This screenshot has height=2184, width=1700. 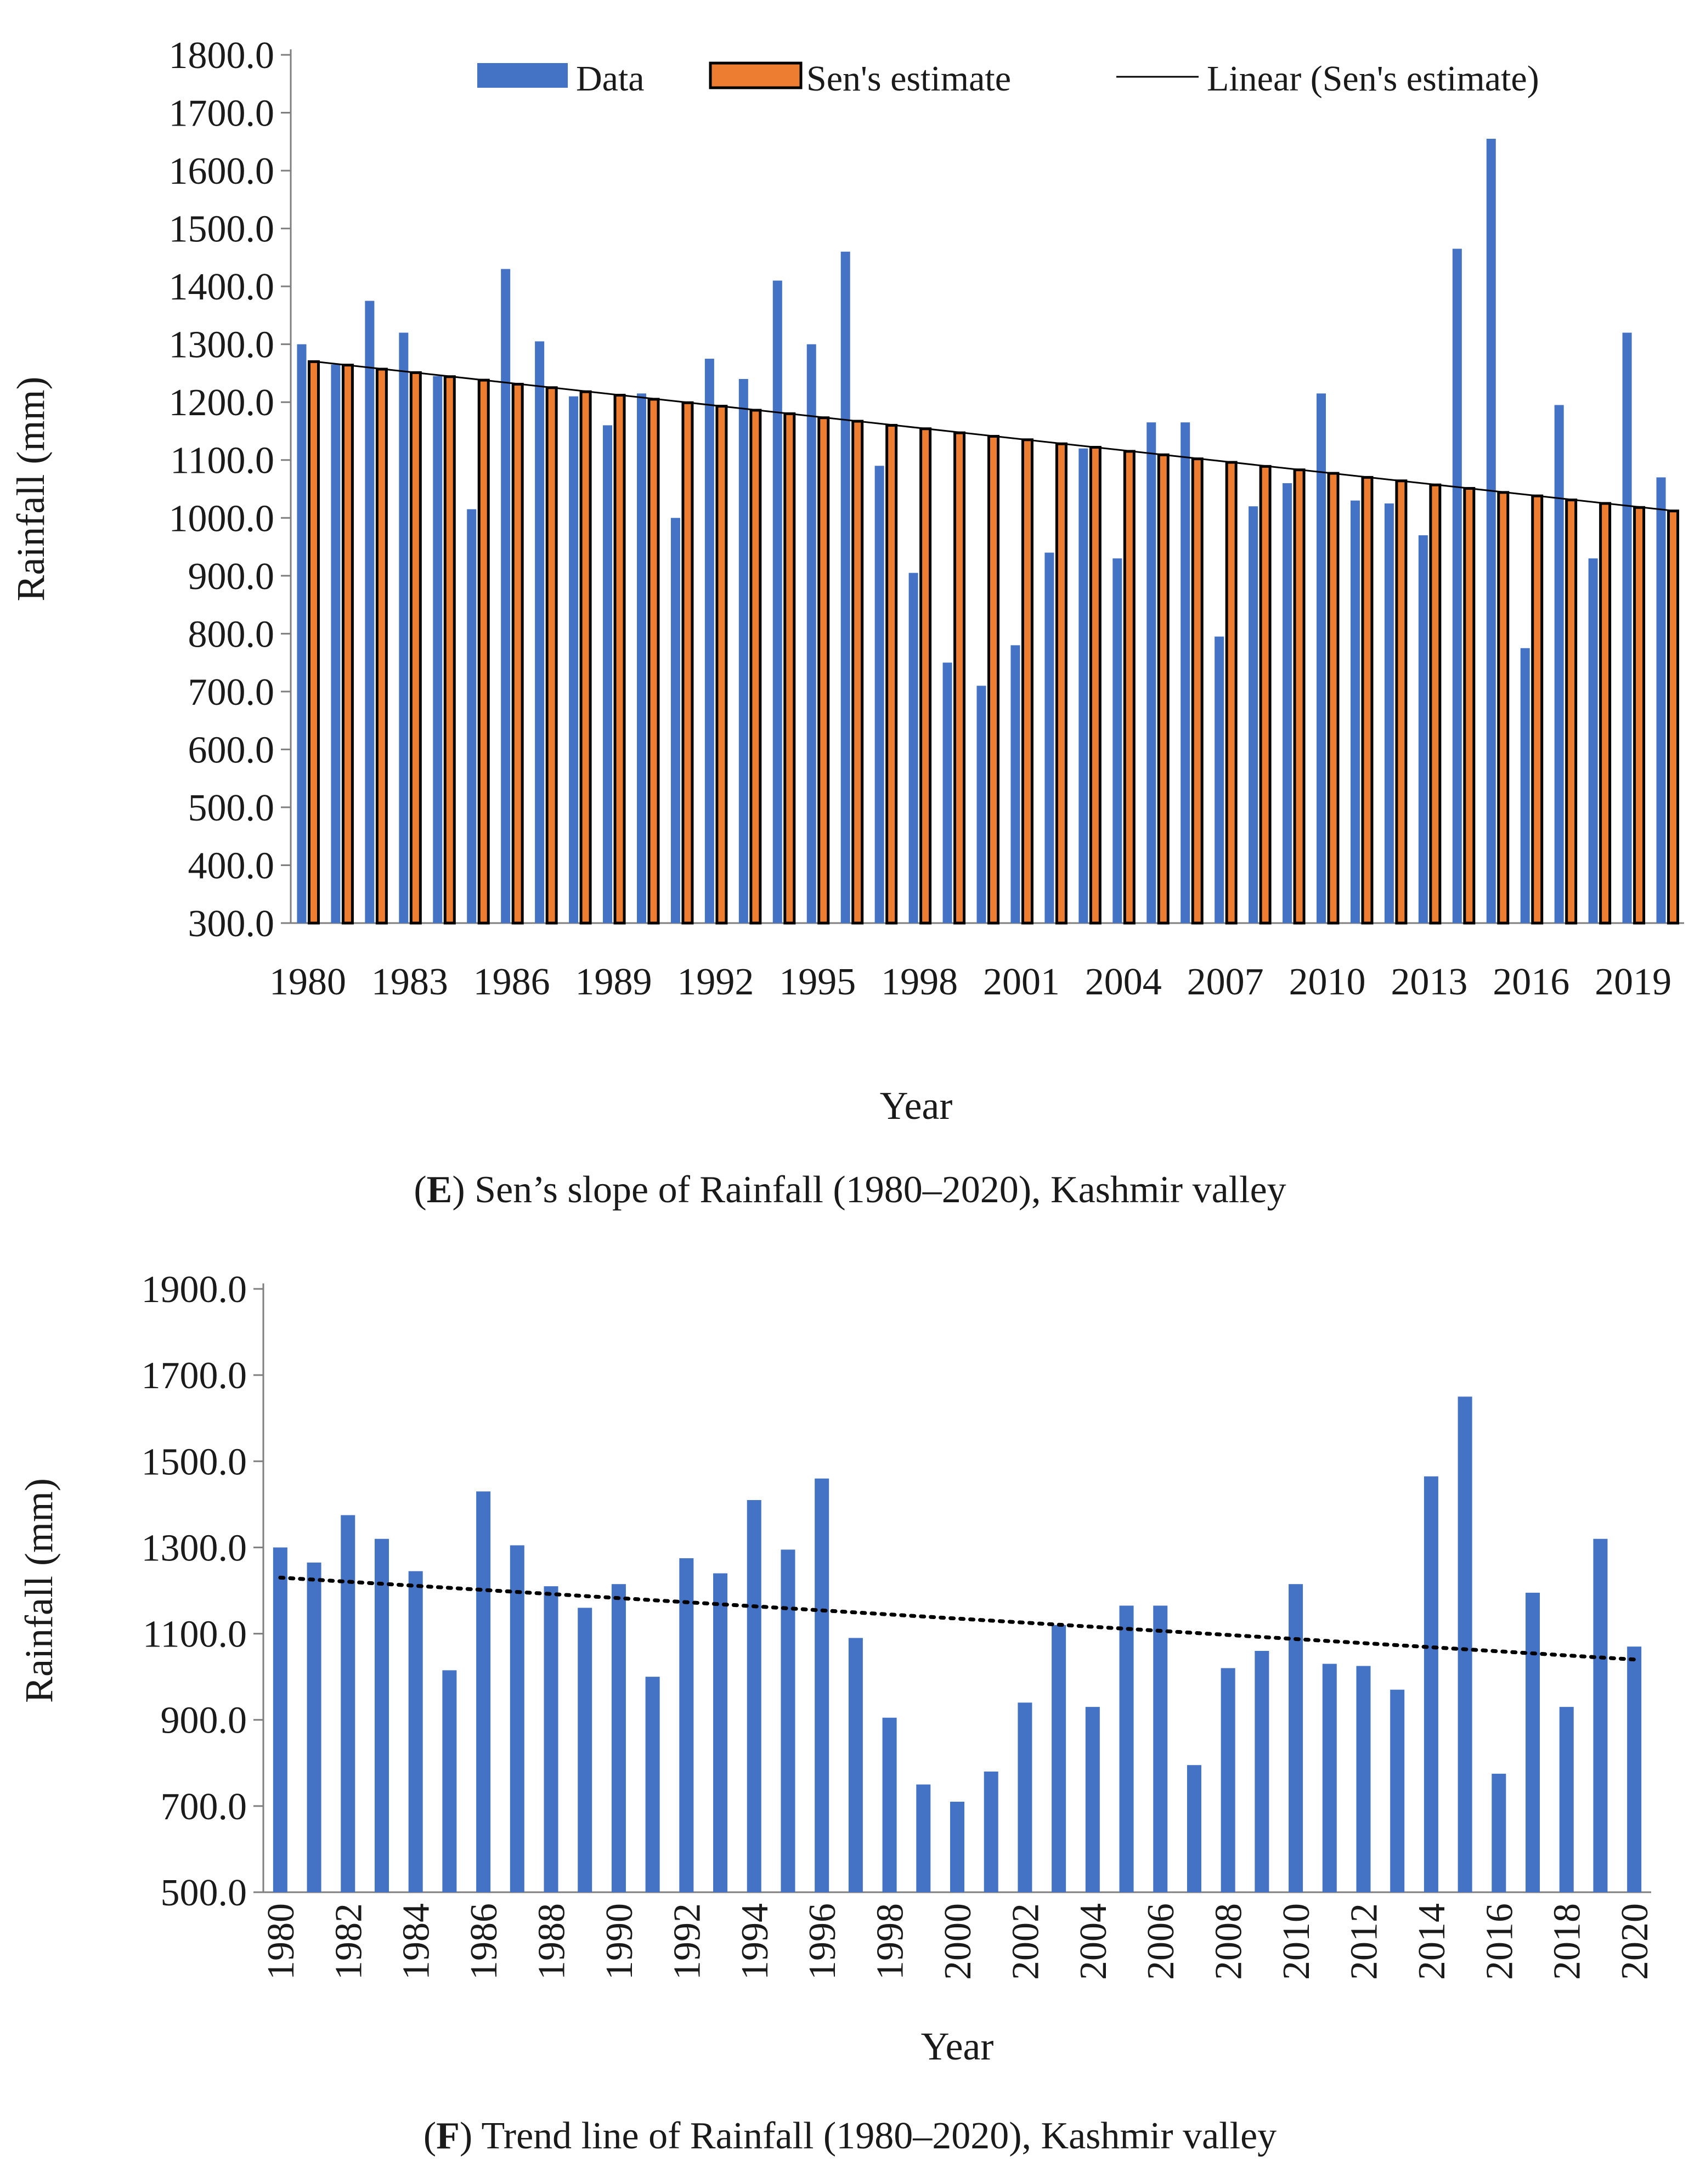 I want to click on caption-e-letter: E, so click(x=439, y=1190).